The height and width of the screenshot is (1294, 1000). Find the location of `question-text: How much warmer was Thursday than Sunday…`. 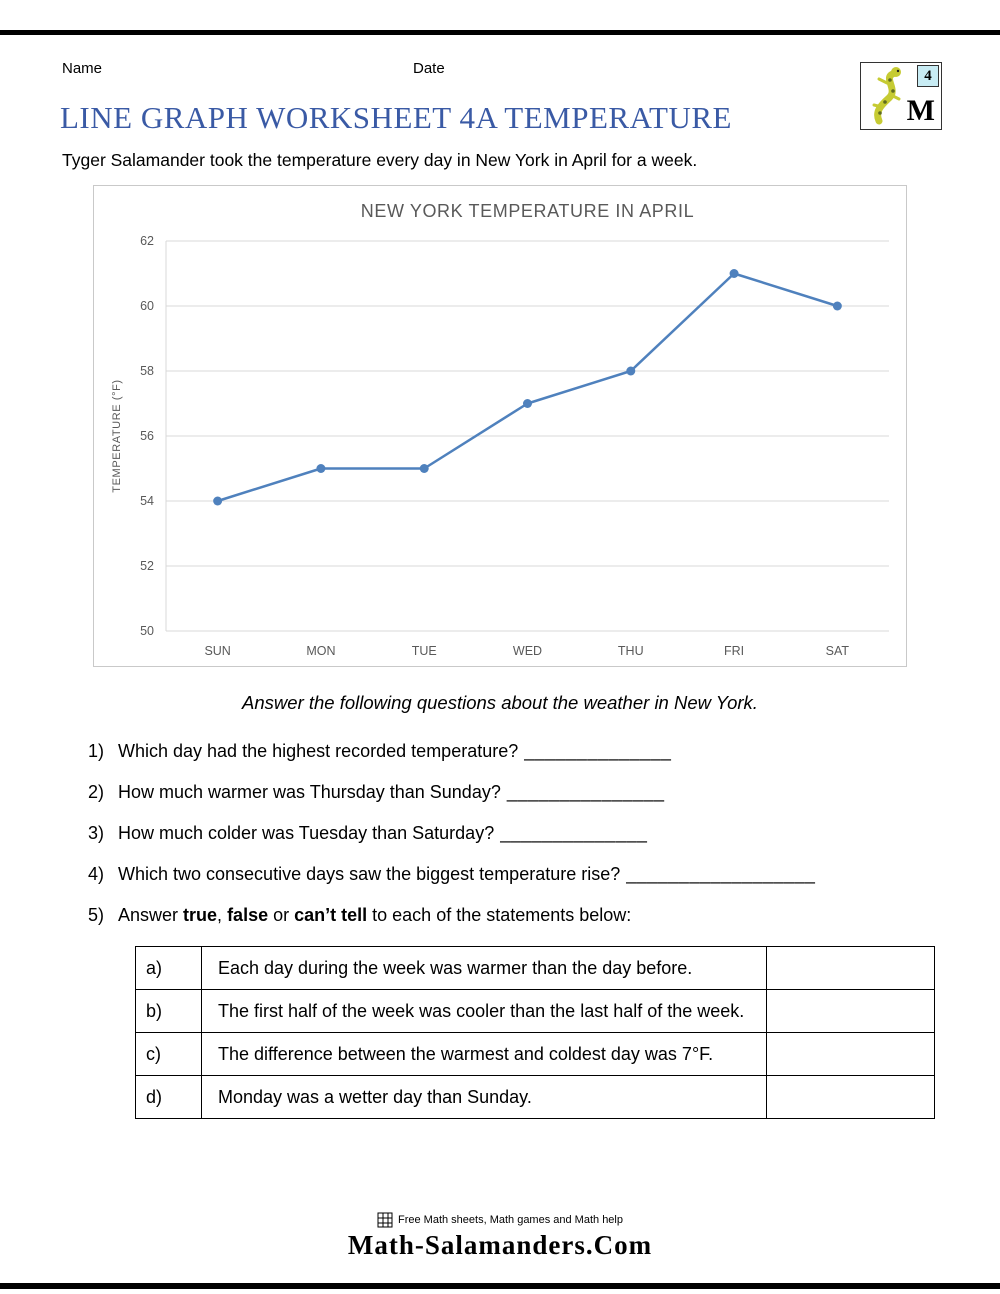

question-text: How much warmer was Thursday than Sunday… is located at coordinates (309, 792).